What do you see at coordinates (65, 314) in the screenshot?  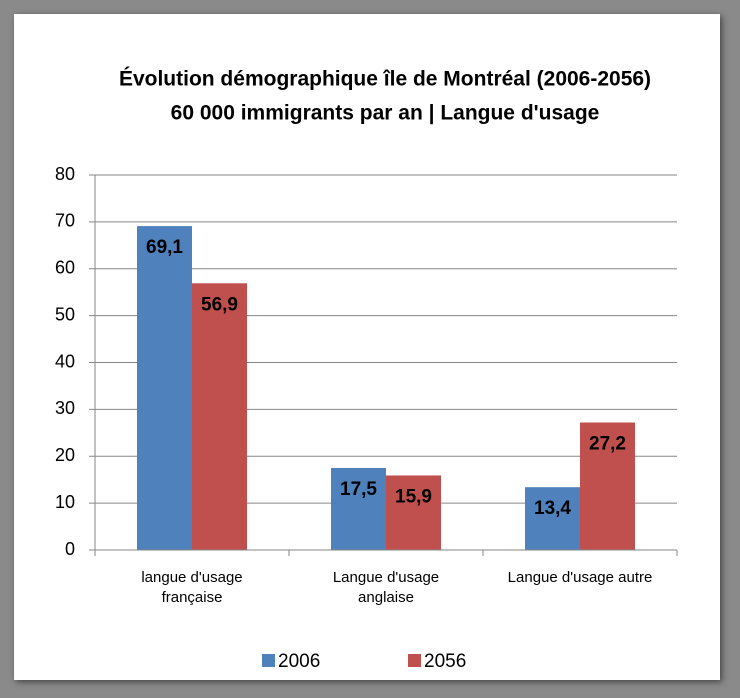 I see `y-tick-label: 50` at bounding box center [65, 314].